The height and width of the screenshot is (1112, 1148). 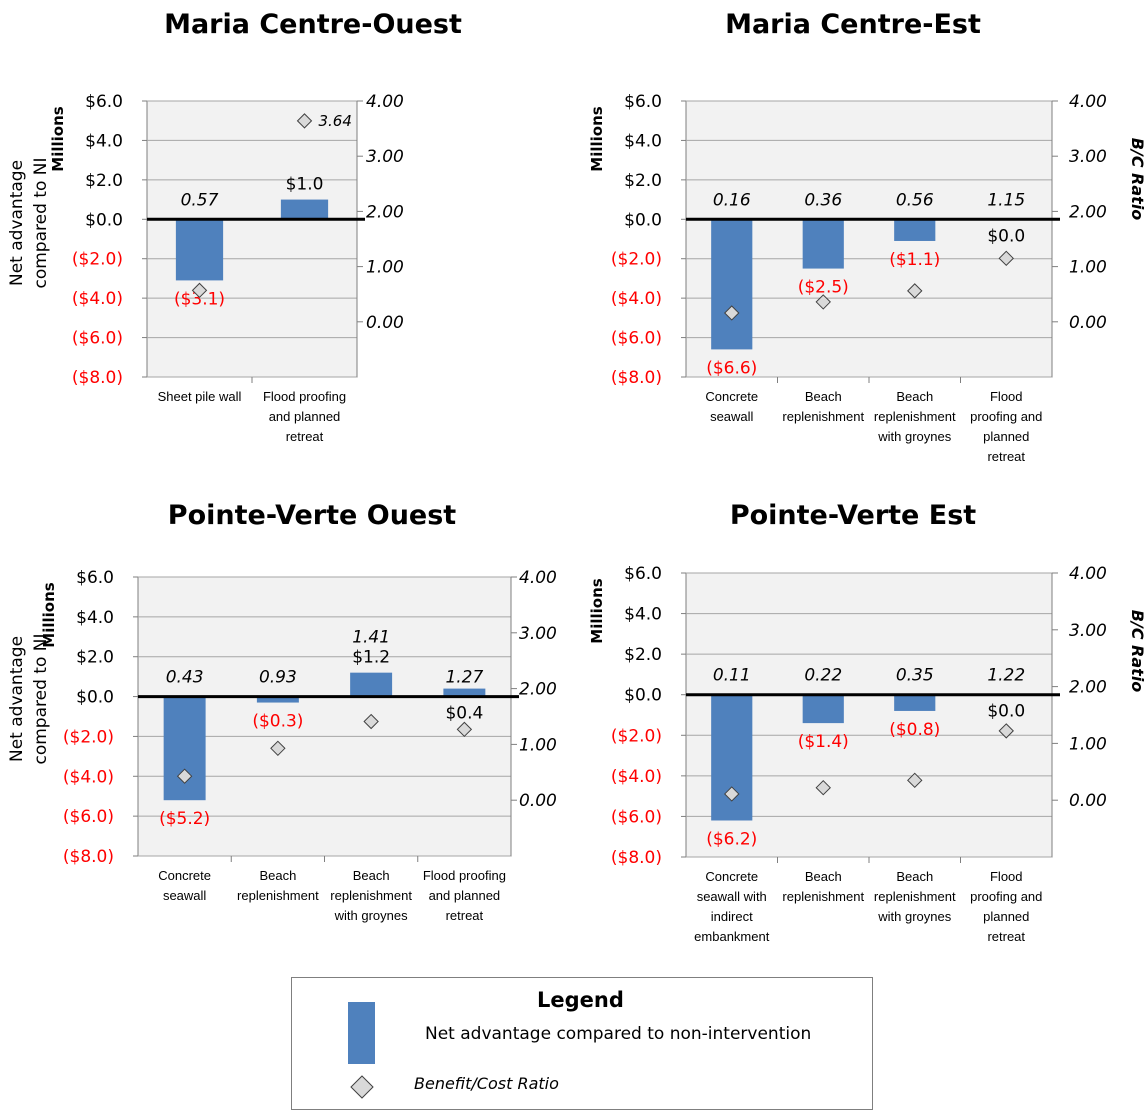 I want to click on ratio-label: 0.57, so click(x=200, y=200).